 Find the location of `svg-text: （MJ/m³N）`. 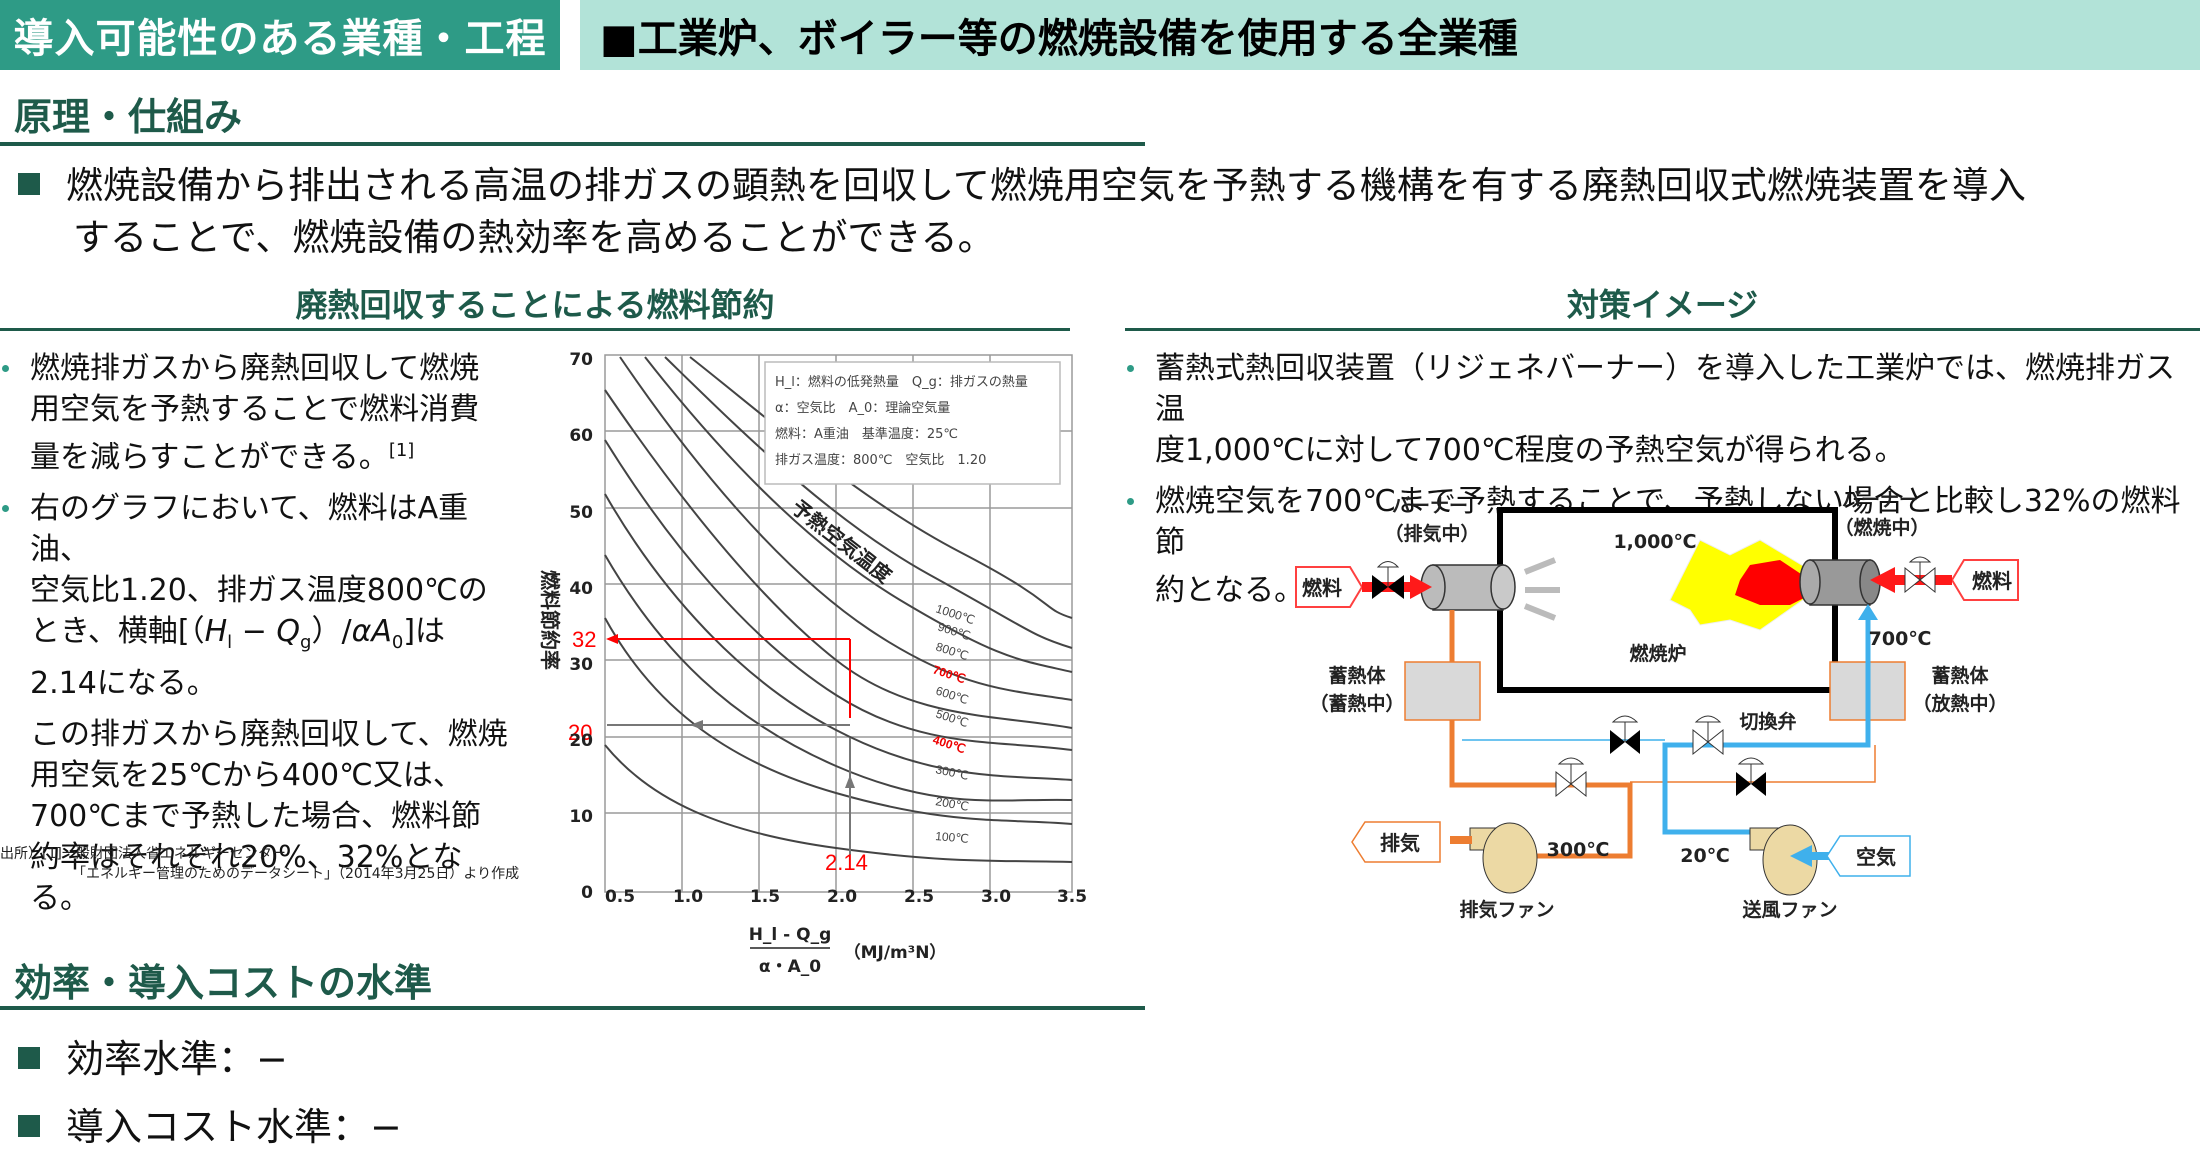

svg-text: （MJ/m³N） is located at coordinates (895, 952).